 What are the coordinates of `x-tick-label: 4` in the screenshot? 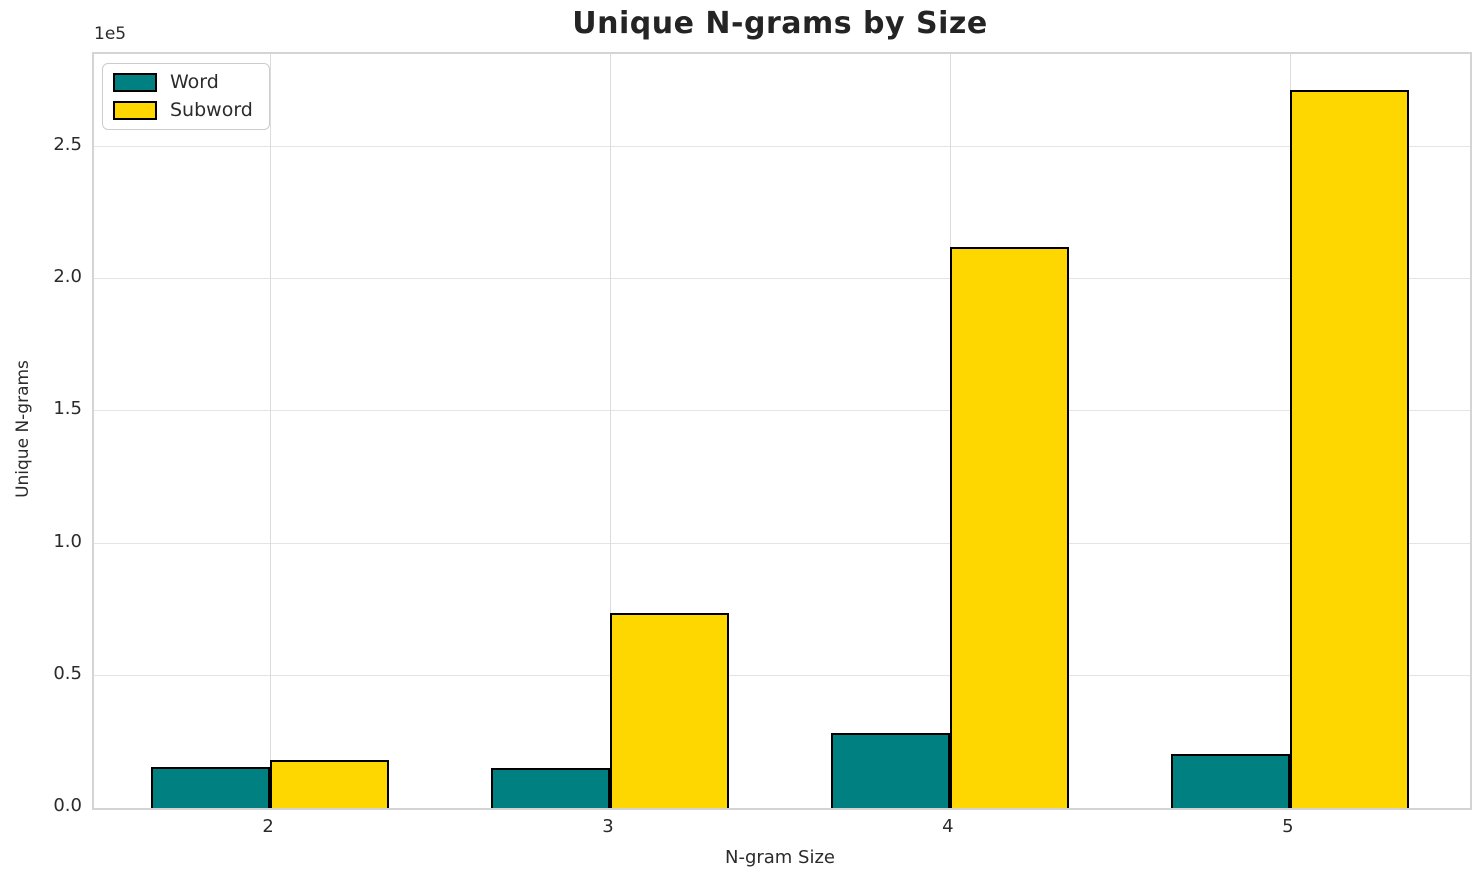 It's located at (948, 826).